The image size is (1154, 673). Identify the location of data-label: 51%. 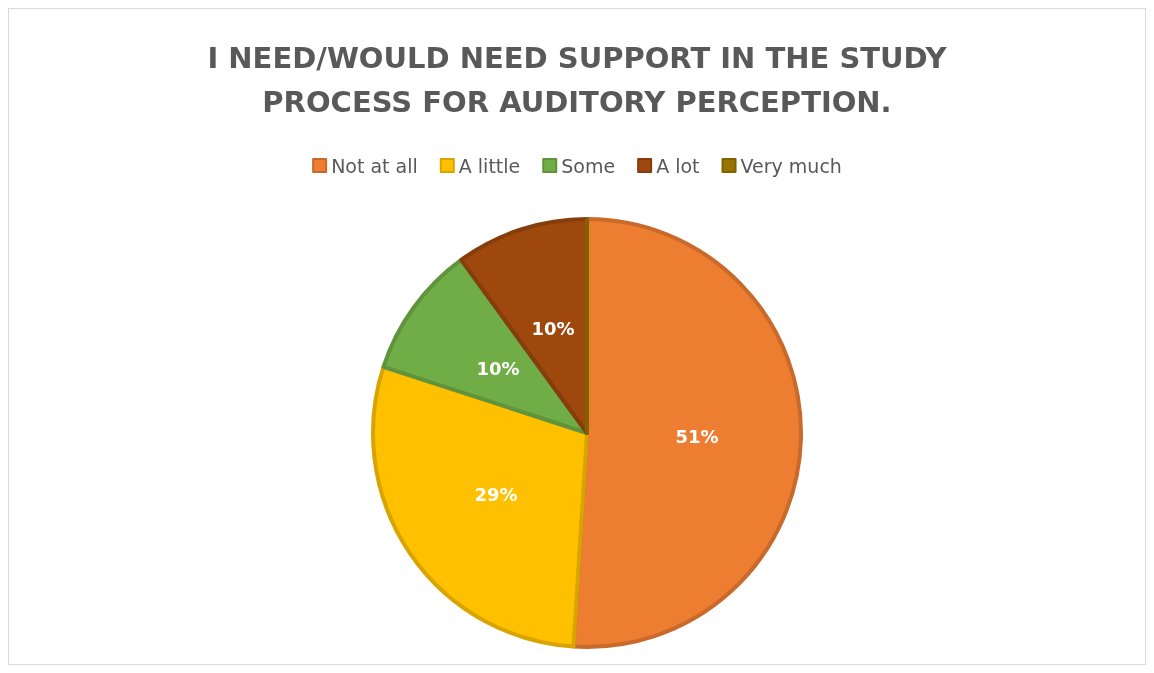
(697, 436).